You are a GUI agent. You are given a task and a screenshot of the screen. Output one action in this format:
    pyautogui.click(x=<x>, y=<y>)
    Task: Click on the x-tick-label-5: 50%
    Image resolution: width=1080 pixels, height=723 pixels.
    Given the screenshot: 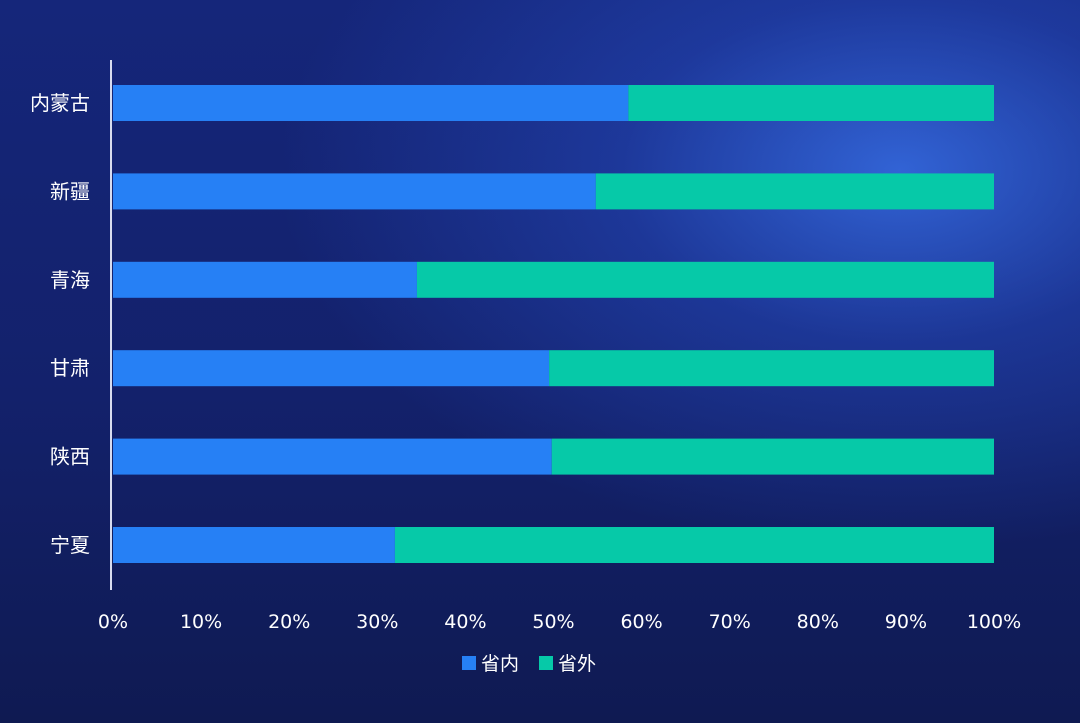 What is the action you would take?
    pyautogui.click(x=553, y=622)
    